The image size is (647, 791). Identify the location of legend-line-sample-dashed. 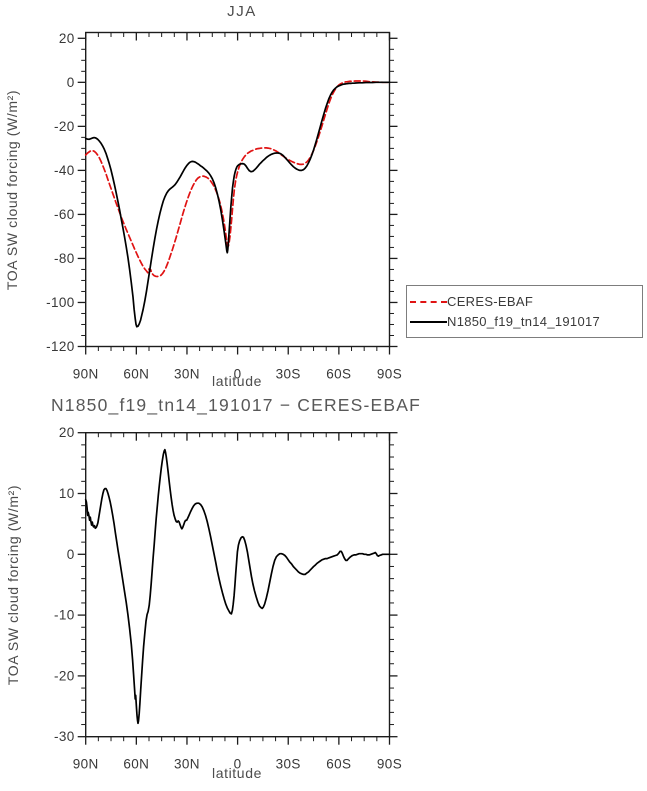
(428, 301).